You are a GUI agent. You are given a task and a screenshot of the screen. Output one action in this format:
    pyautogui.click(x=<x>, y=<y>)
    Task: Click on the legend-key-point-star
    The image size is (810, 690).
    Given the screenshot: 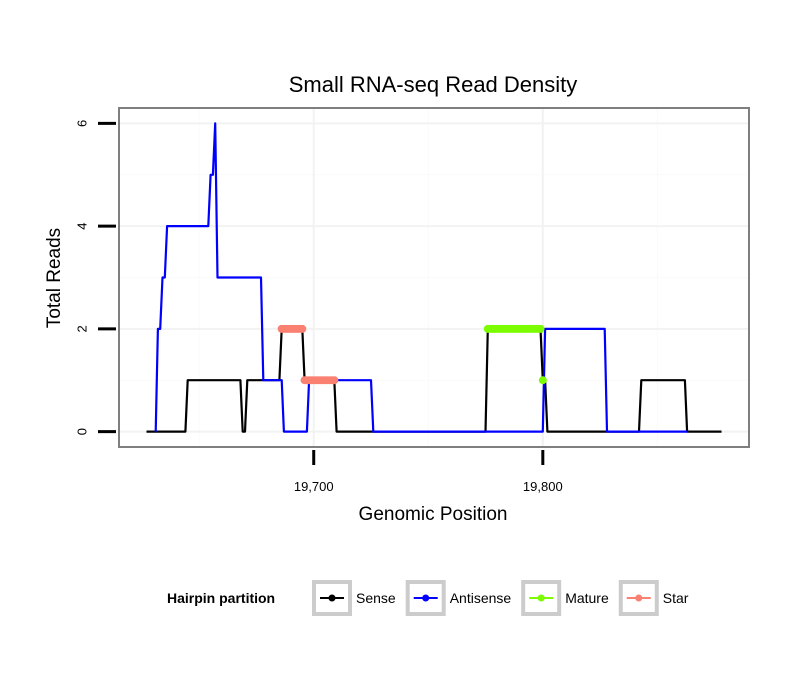 What is the action you would take?
    pyautogui.click(x=639, y=598)
    